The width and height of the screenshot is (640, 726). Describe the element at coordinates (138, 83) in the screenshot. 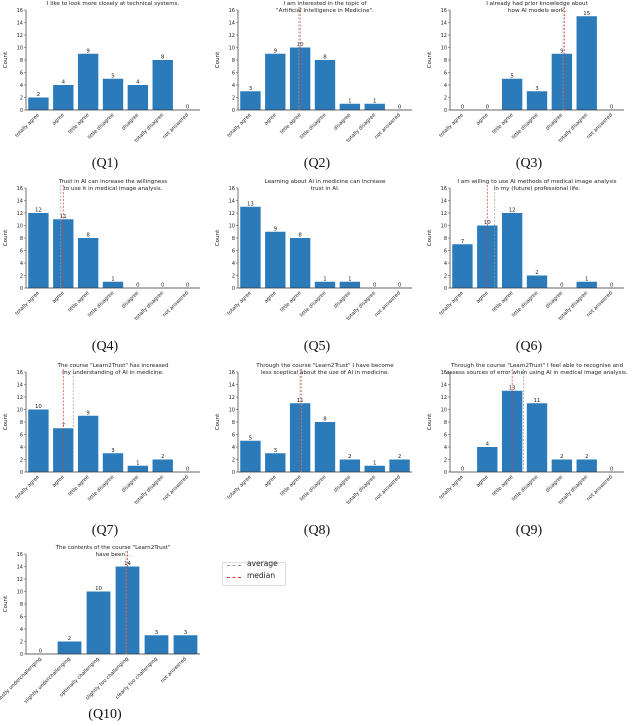

I see `bar-value-label: 4` at that location.